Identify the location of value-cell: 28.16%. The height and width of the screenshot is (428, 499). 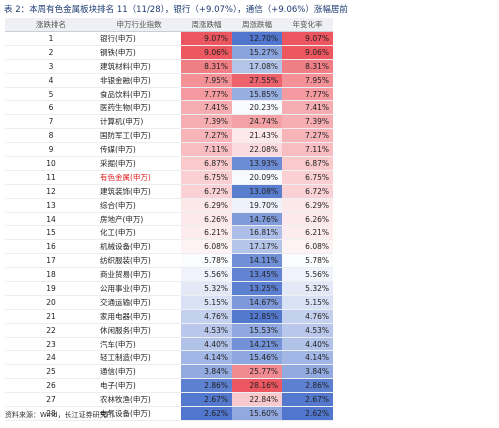
(257, 386).